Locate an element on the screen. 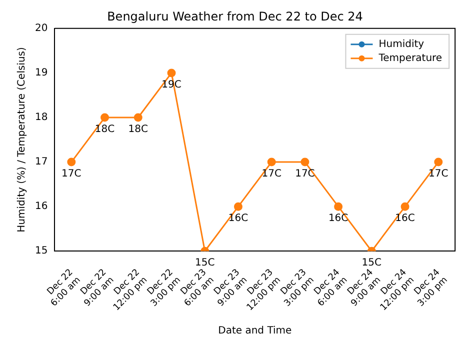  x-axis-title: Date and Time is located at coordinates (255, 331).